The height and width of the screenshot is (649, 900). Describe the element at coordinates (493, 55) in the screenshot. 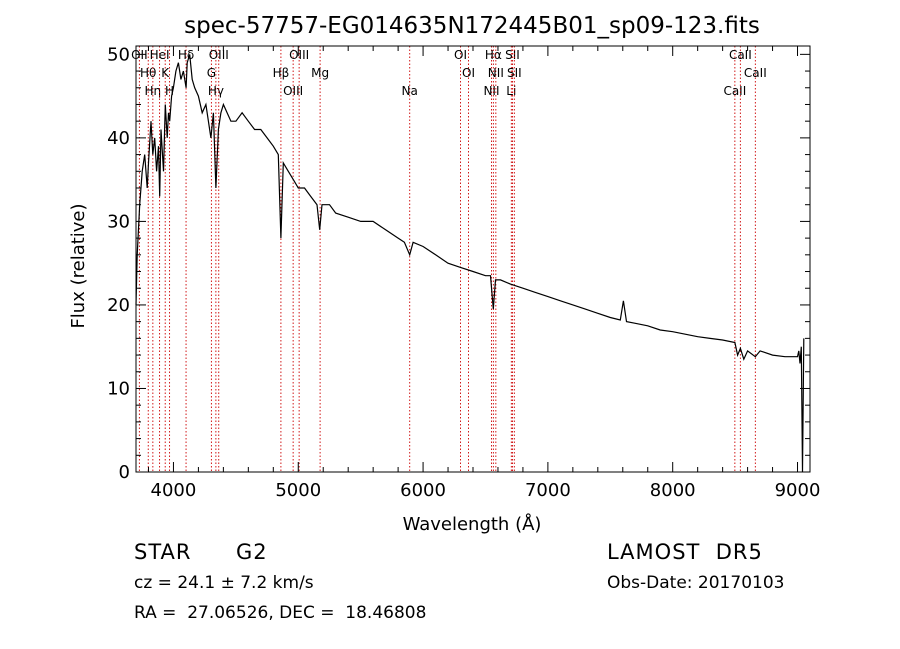

I see `marker-label: Hα` at that location.